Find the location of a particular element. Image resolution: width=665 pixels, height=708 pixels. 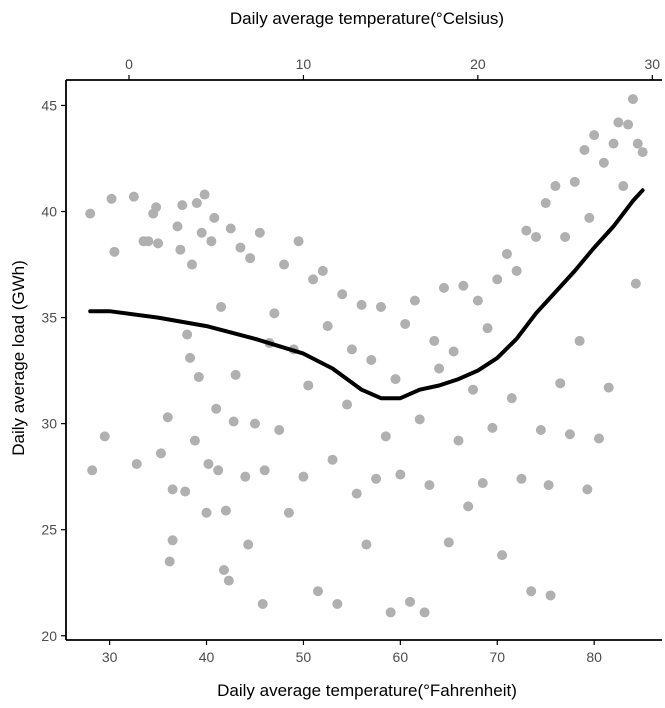

y-tick-label: 40 is located at coordinates (49, 212).